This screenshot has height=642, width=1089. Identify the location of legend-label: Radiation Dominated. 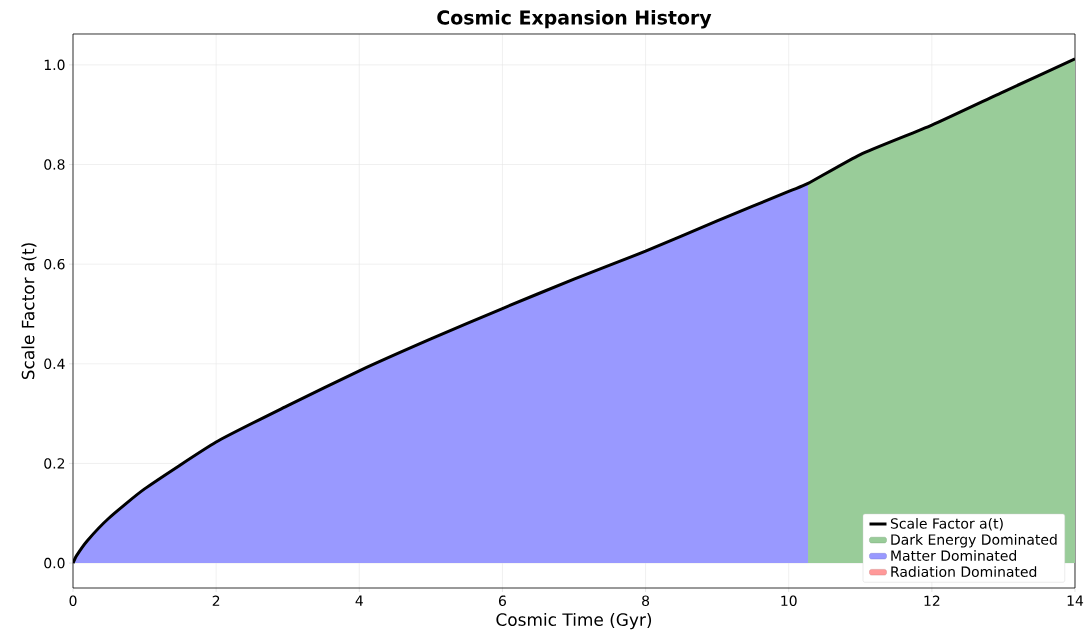
(964, 571).